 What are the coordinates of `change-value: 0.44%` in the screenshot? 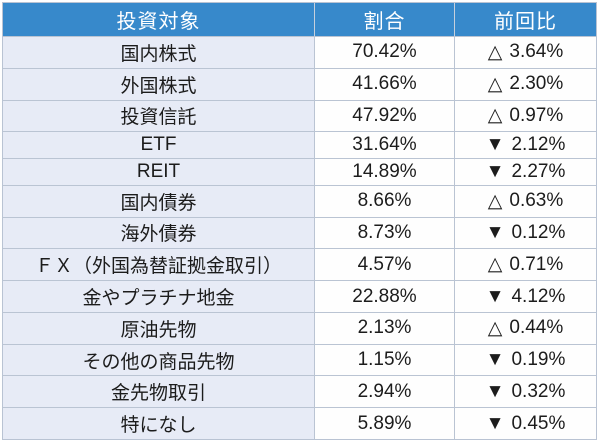 It's located at (536, 328).